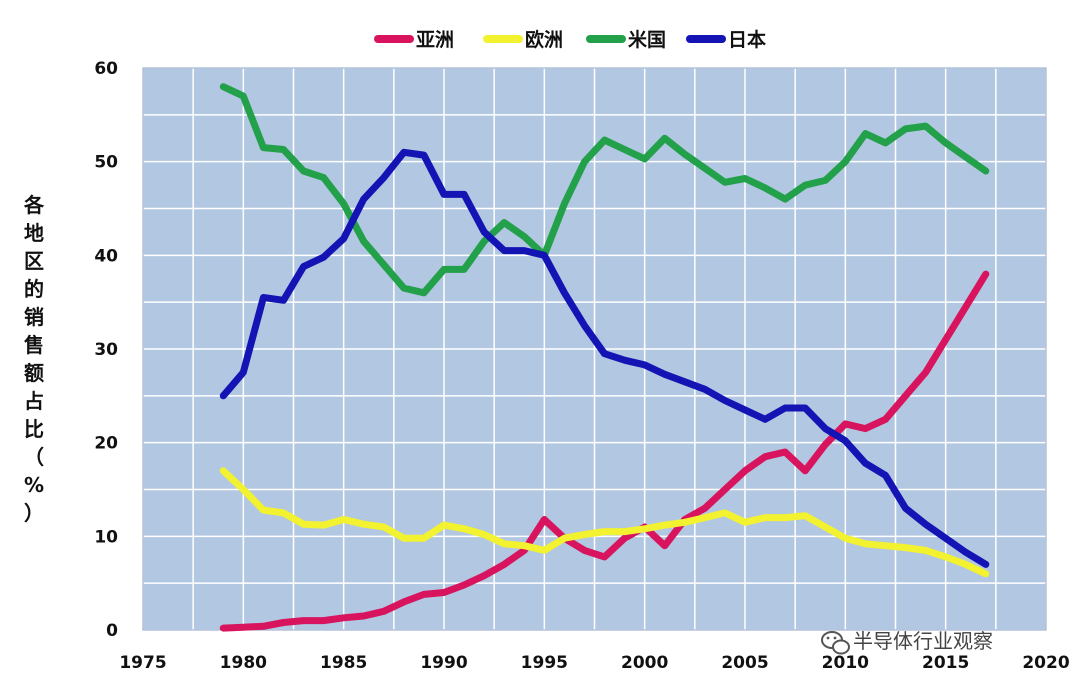  Describe the element at coordinates (443, 663) in the screenshot. I see `x-tick-label: 1990` at that location.